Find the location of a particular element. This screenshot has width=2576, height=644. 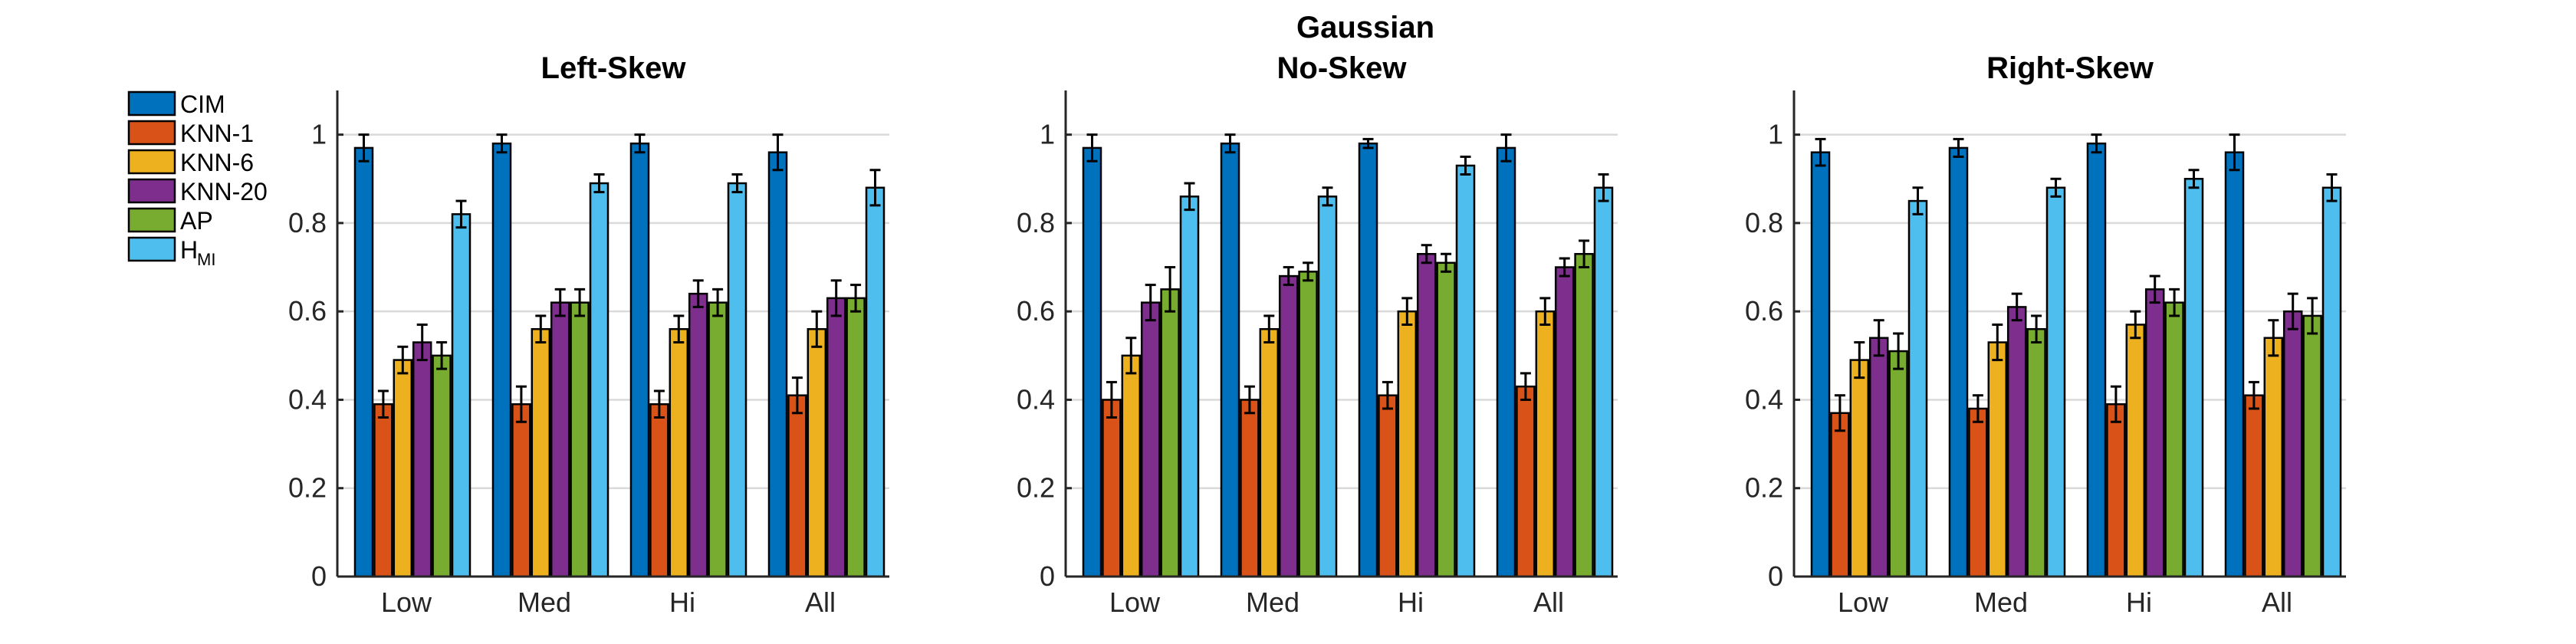

legend-label: H is located at coordinates (189, 250).